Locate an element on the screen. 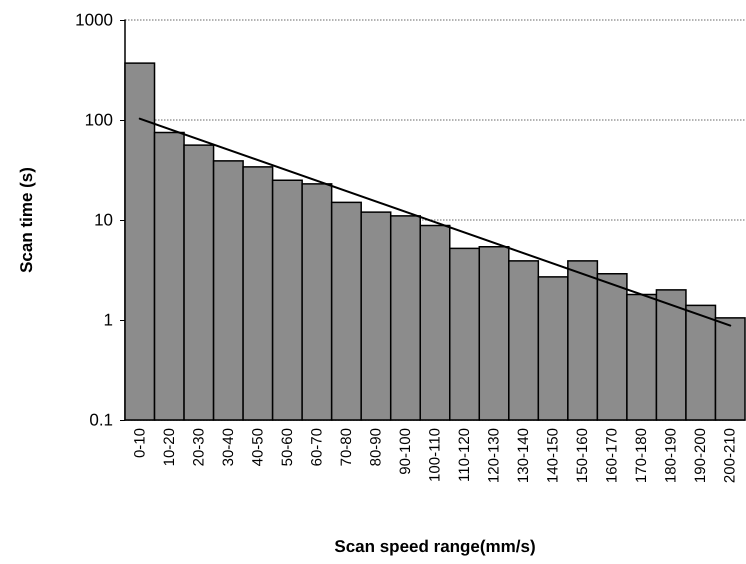 This screenshot has width=746, height=564. x-tick-label: 100-110 is located at coordinates (435, 455).